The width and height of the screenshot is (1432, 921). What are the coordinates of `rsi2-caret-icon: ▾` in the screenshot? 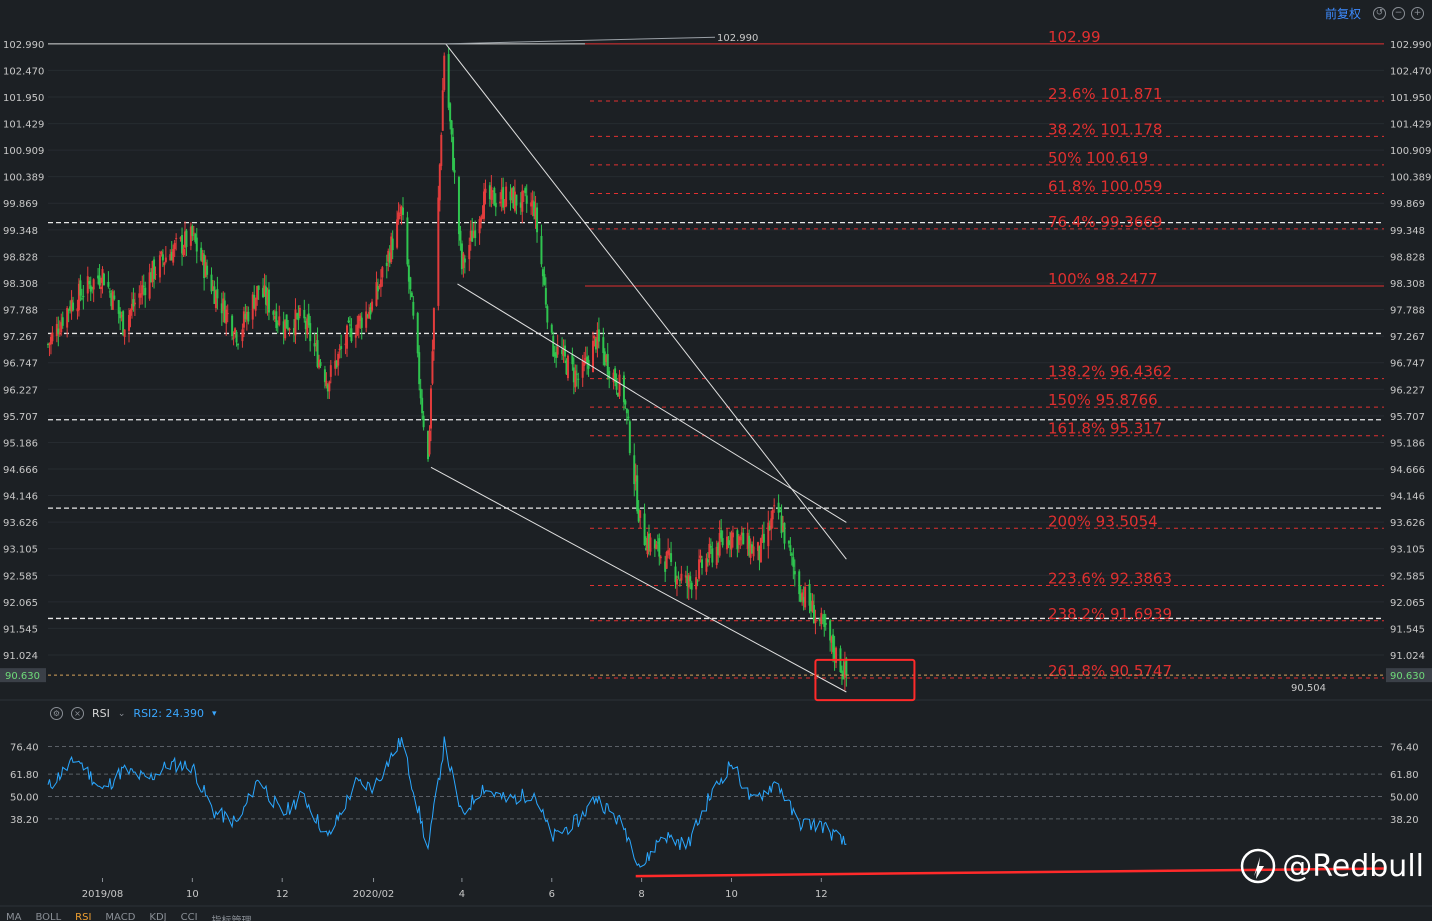 It's located at (214, 713).